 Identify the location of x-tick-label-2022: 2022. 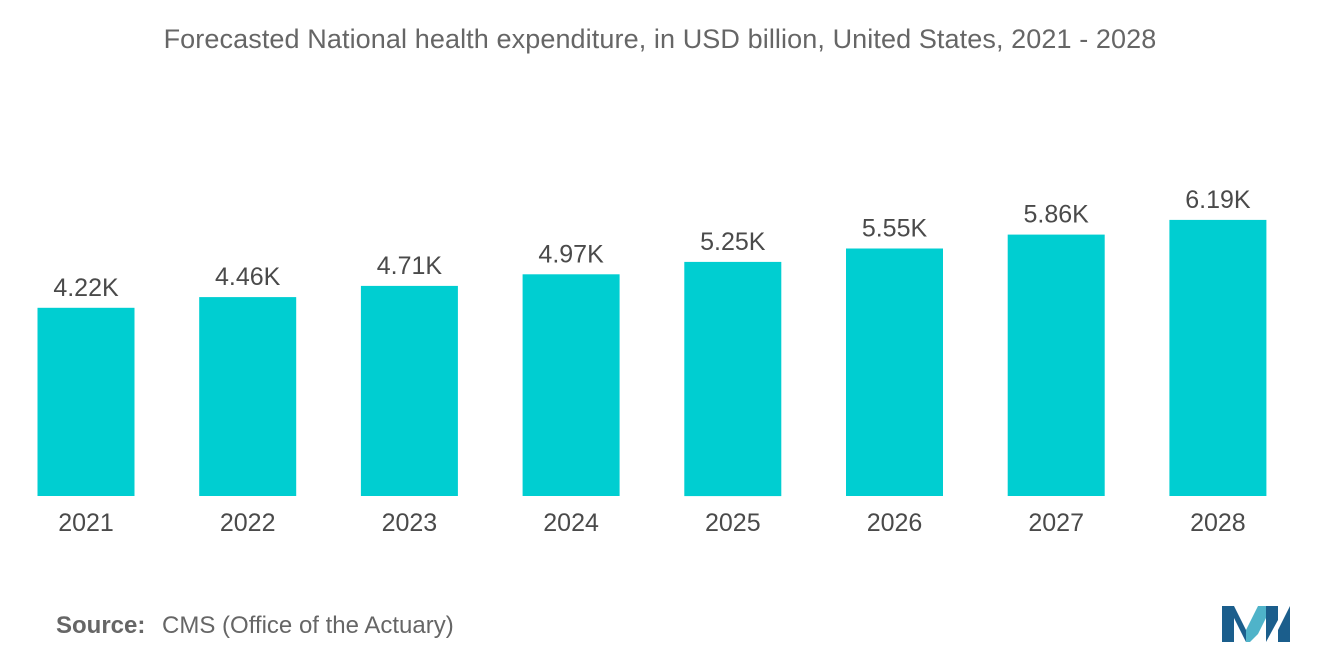
(248, 523).